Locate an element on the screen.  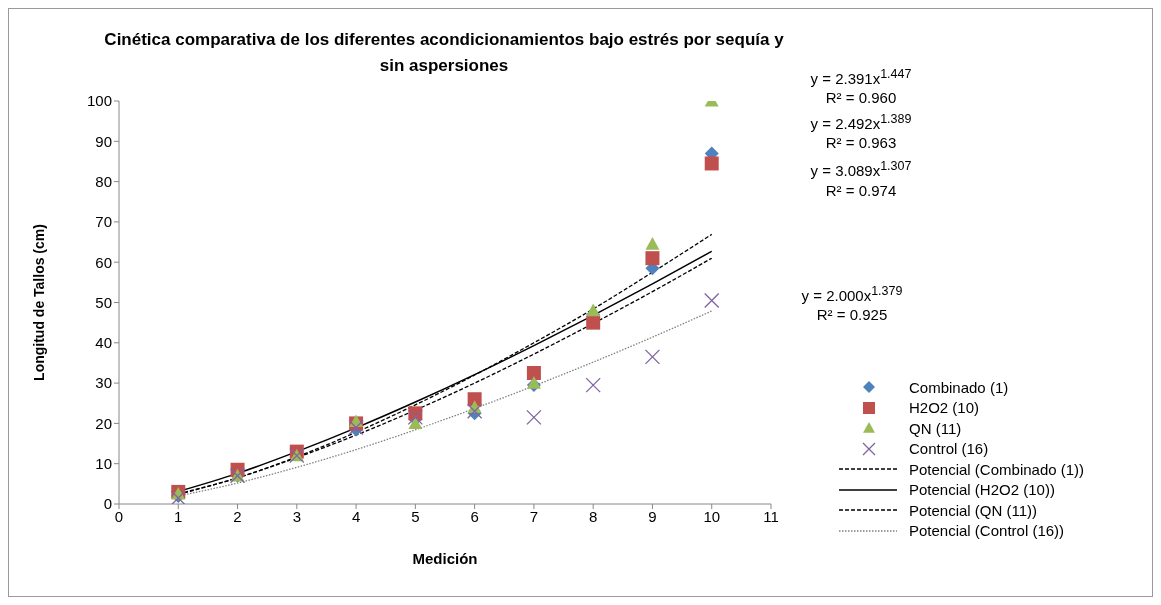
legend-label: Potencial (Combinado (1)) is located at coordinates (997, 469).